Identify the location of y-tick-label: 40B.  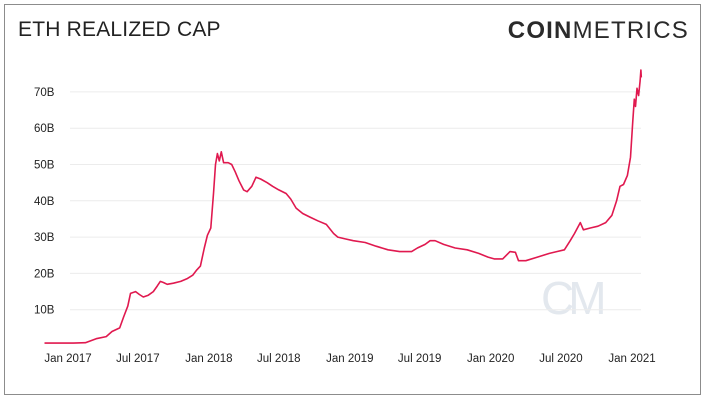
(44, 202).